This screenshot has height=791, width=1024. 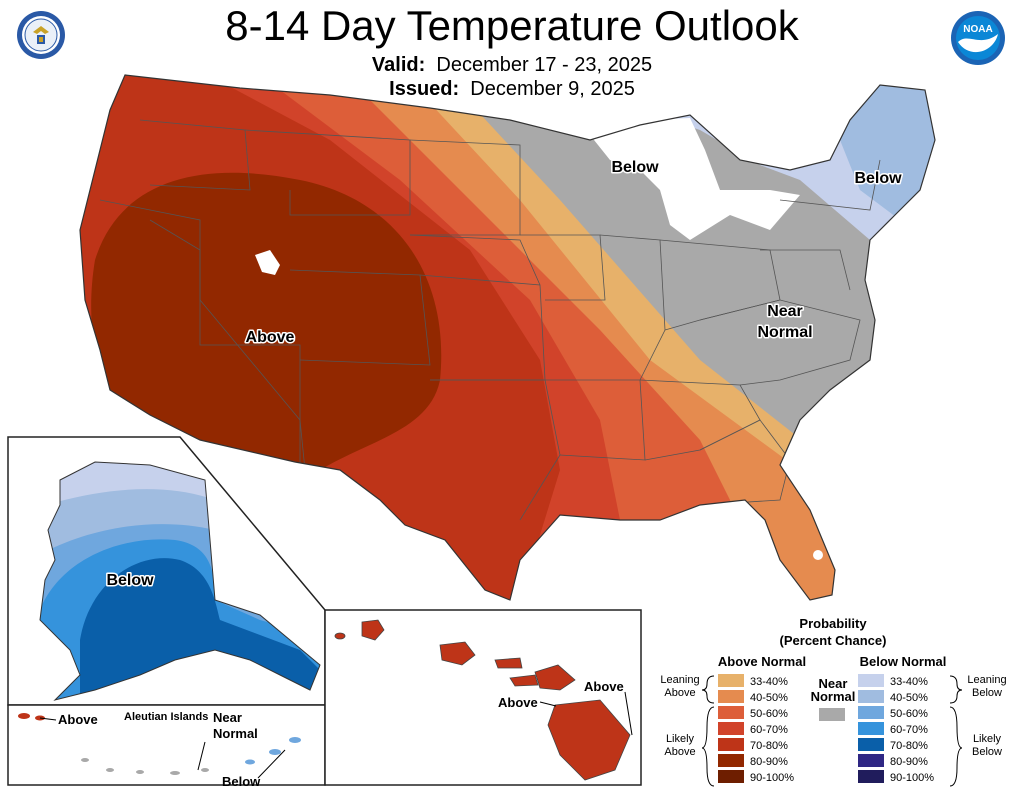 I want to click on aleutian-inset-frame, so click(x=166, y=745).